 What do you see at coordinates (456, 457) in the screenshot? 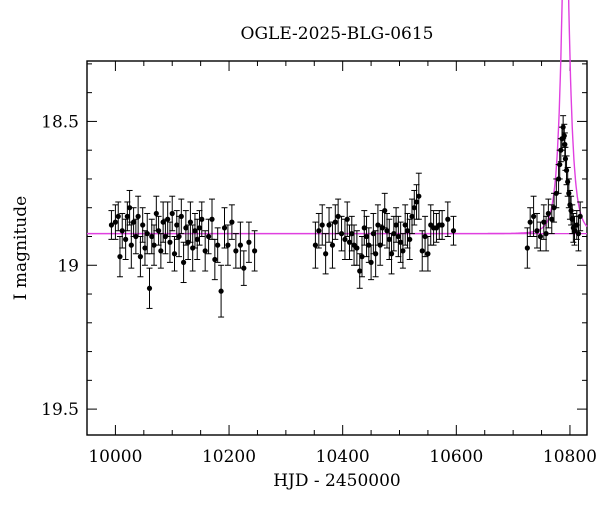
I see `x-tick-label: 10600` at bounding box center [456, 457].